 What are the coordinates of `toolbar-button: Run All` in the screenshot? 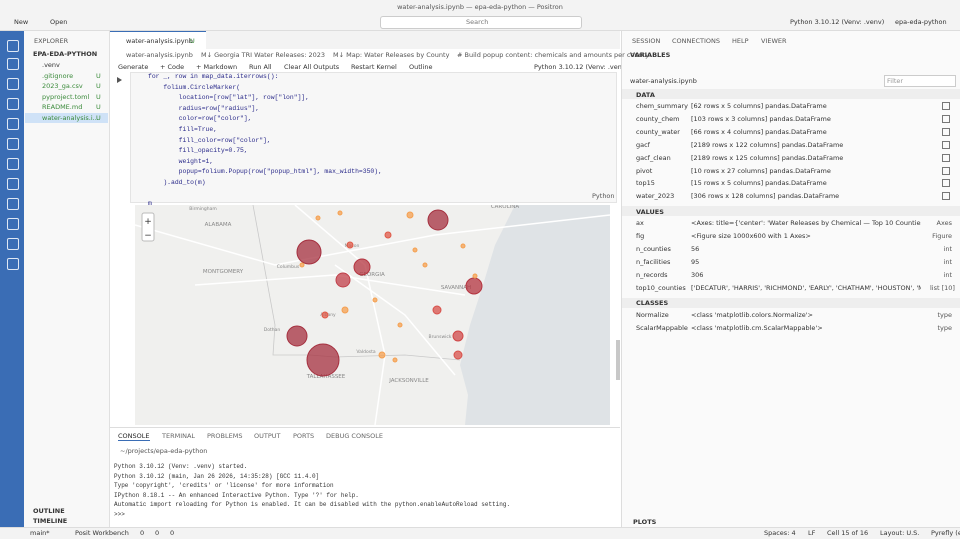 It's located at (260, 67).